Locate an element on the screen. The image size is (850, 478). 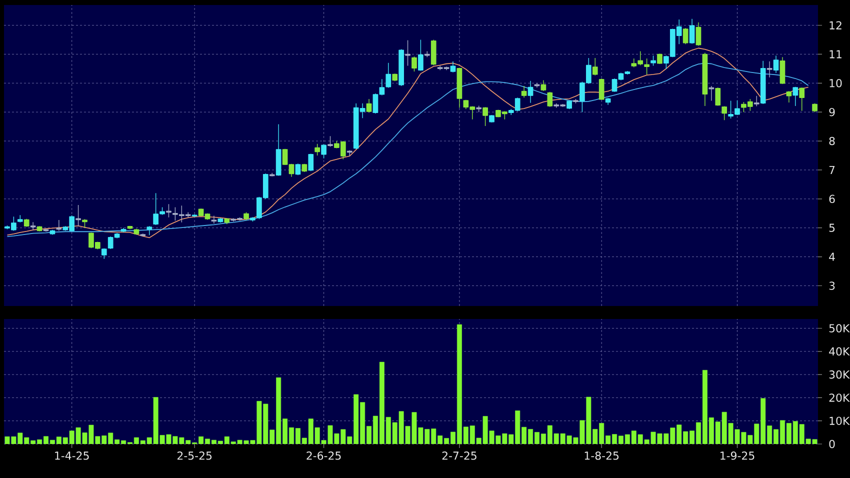
y-tick-label: 10K is located at coordinates (840, 420).